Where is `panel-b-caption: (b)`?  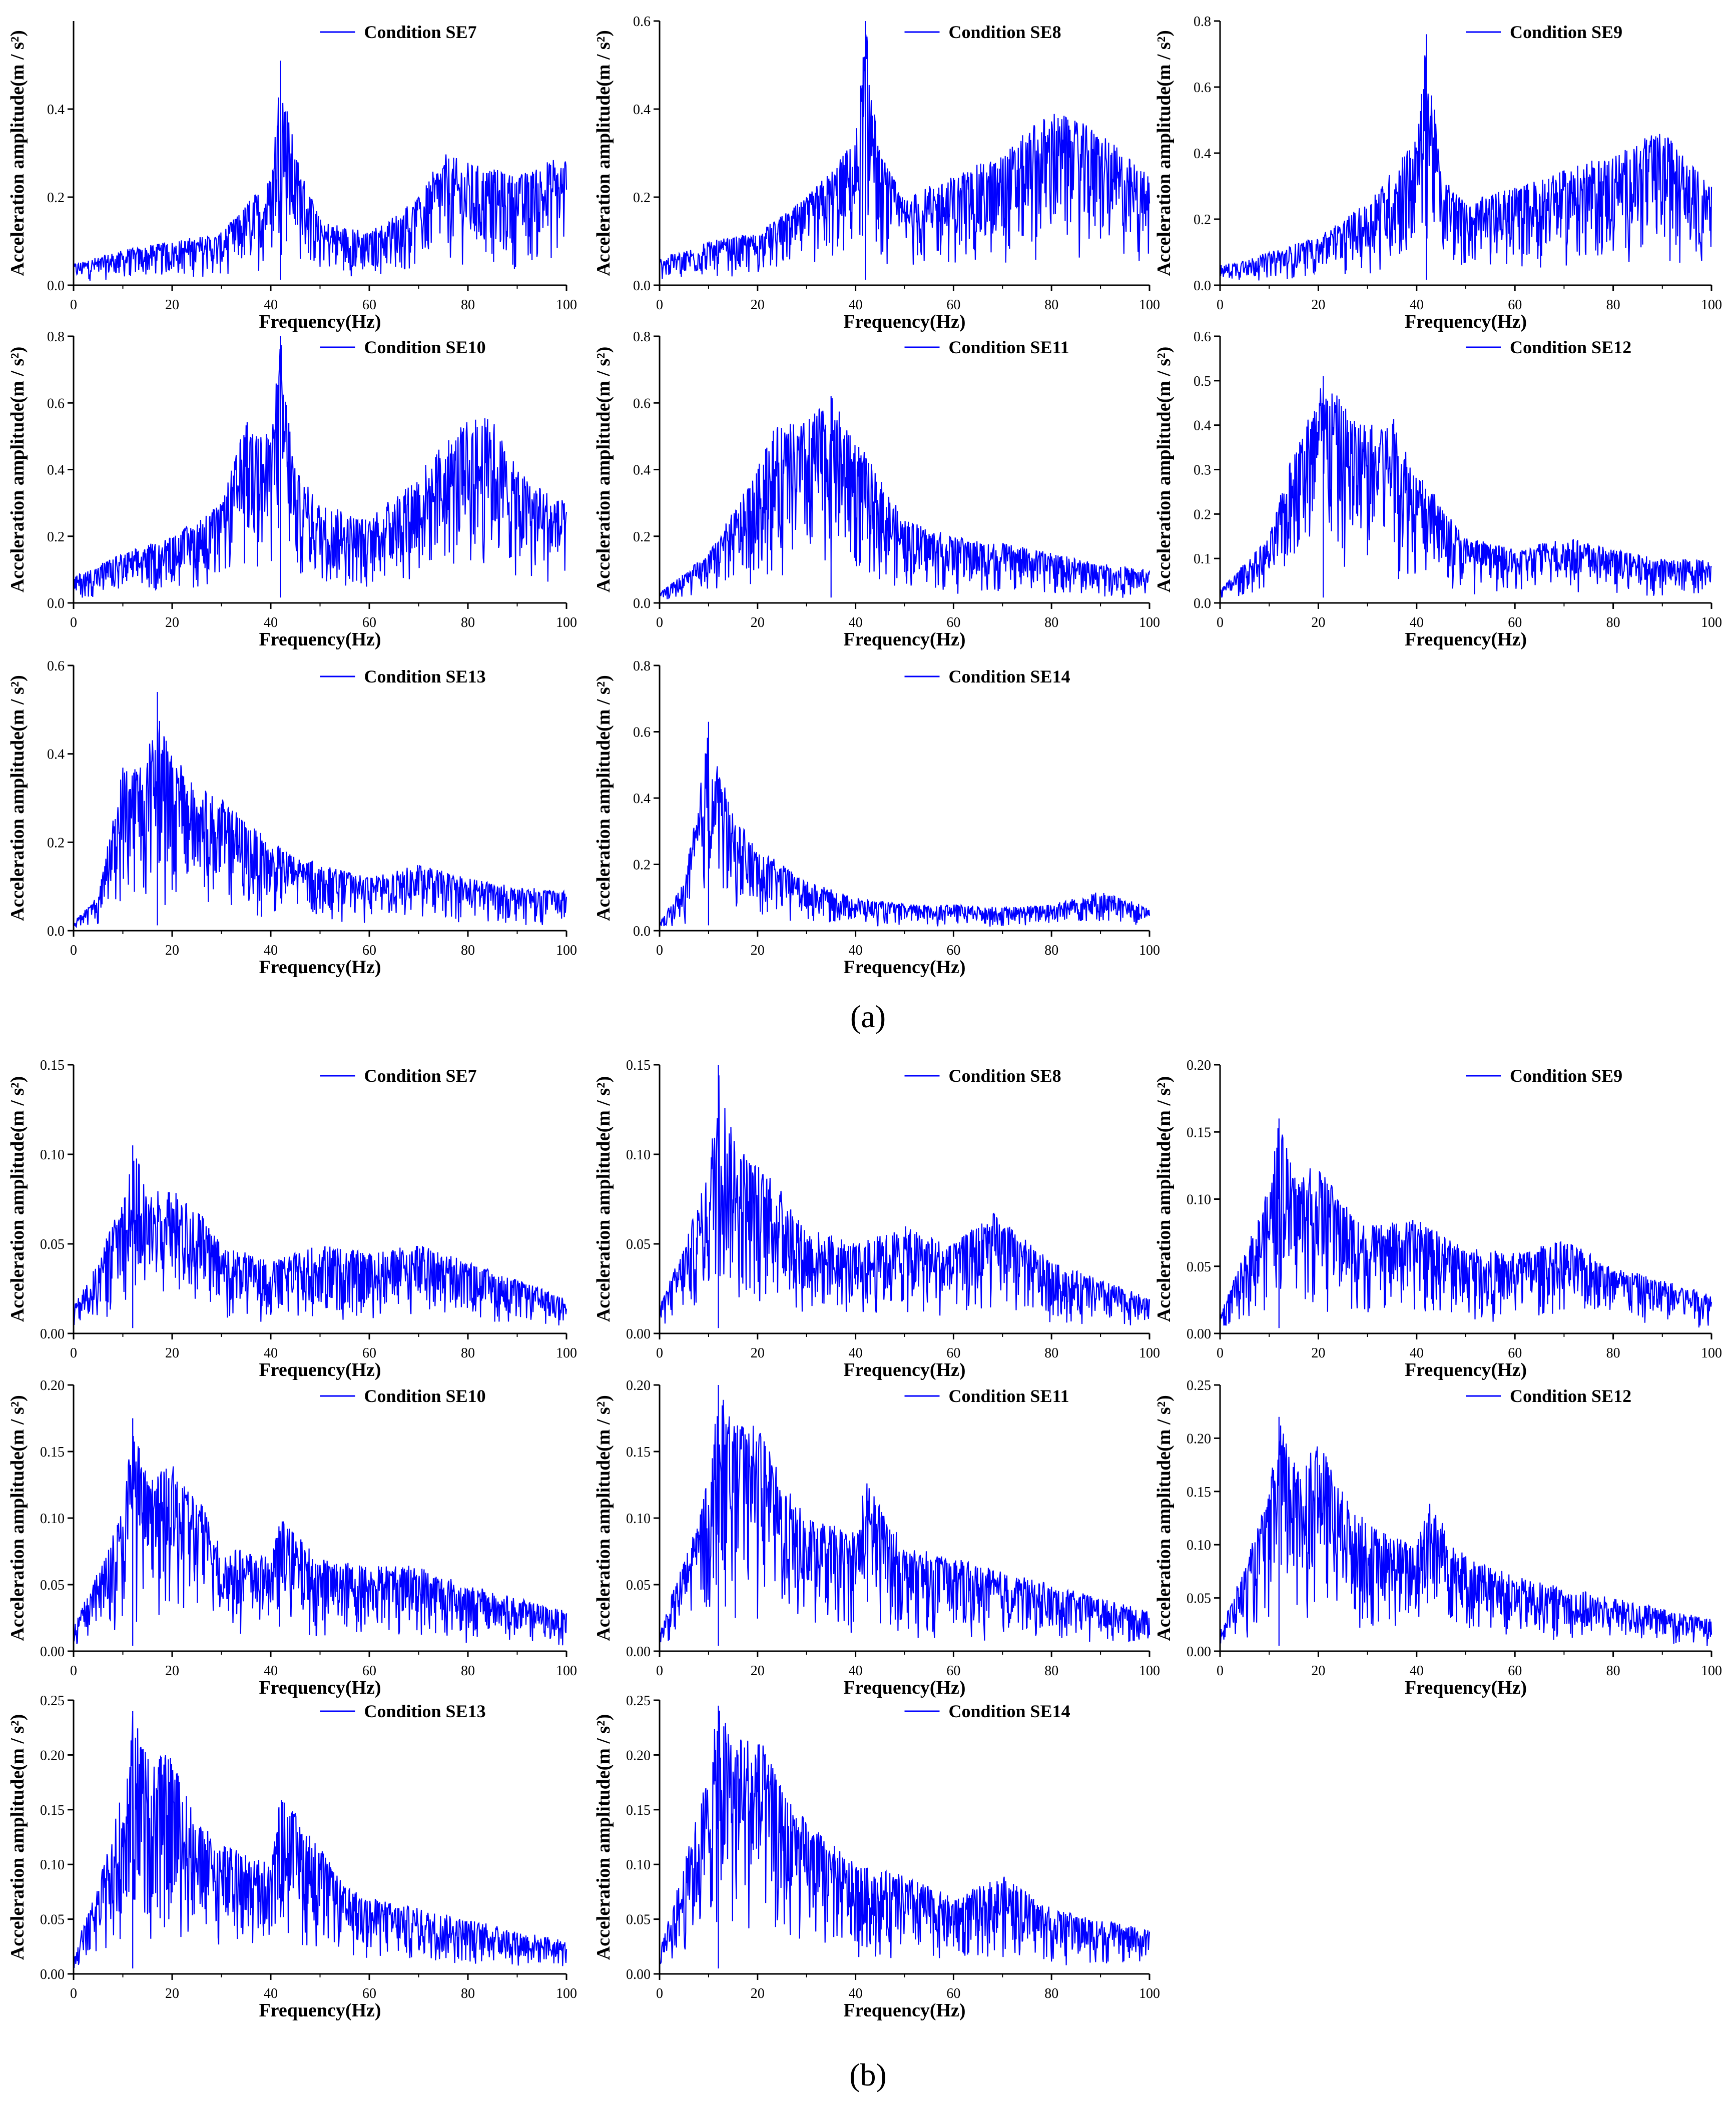 panel-b-caption: (b) is located at coordinates (868, 2074).